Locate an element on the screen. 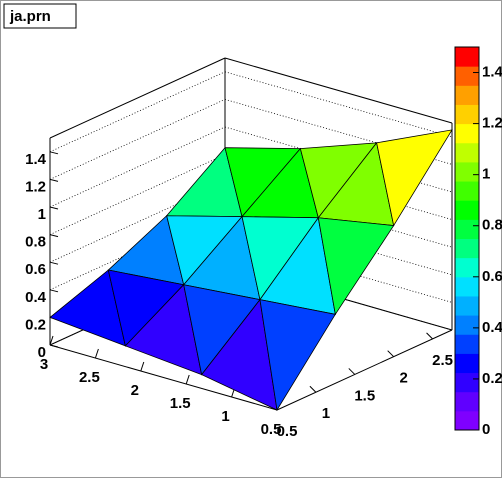 This screenshot has height=478, width=502. palette-tick-label: 1 is located at coordinates (486, 174).